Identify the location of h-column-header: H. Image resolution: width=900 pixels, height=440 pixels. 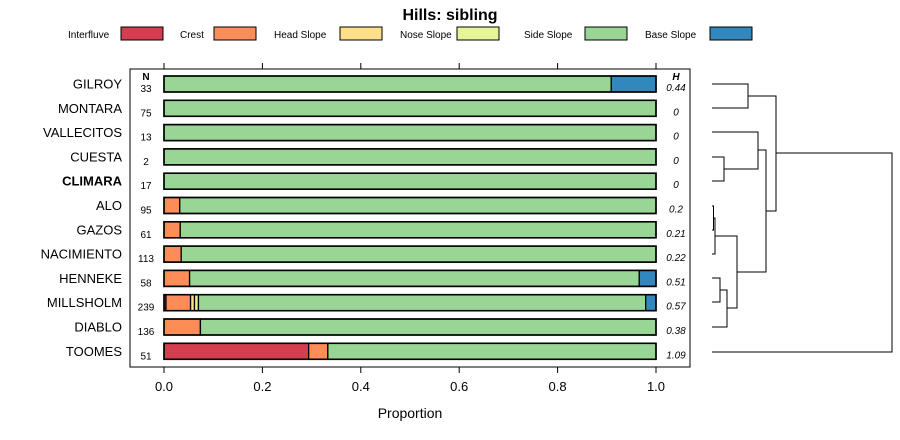
(676, 77).